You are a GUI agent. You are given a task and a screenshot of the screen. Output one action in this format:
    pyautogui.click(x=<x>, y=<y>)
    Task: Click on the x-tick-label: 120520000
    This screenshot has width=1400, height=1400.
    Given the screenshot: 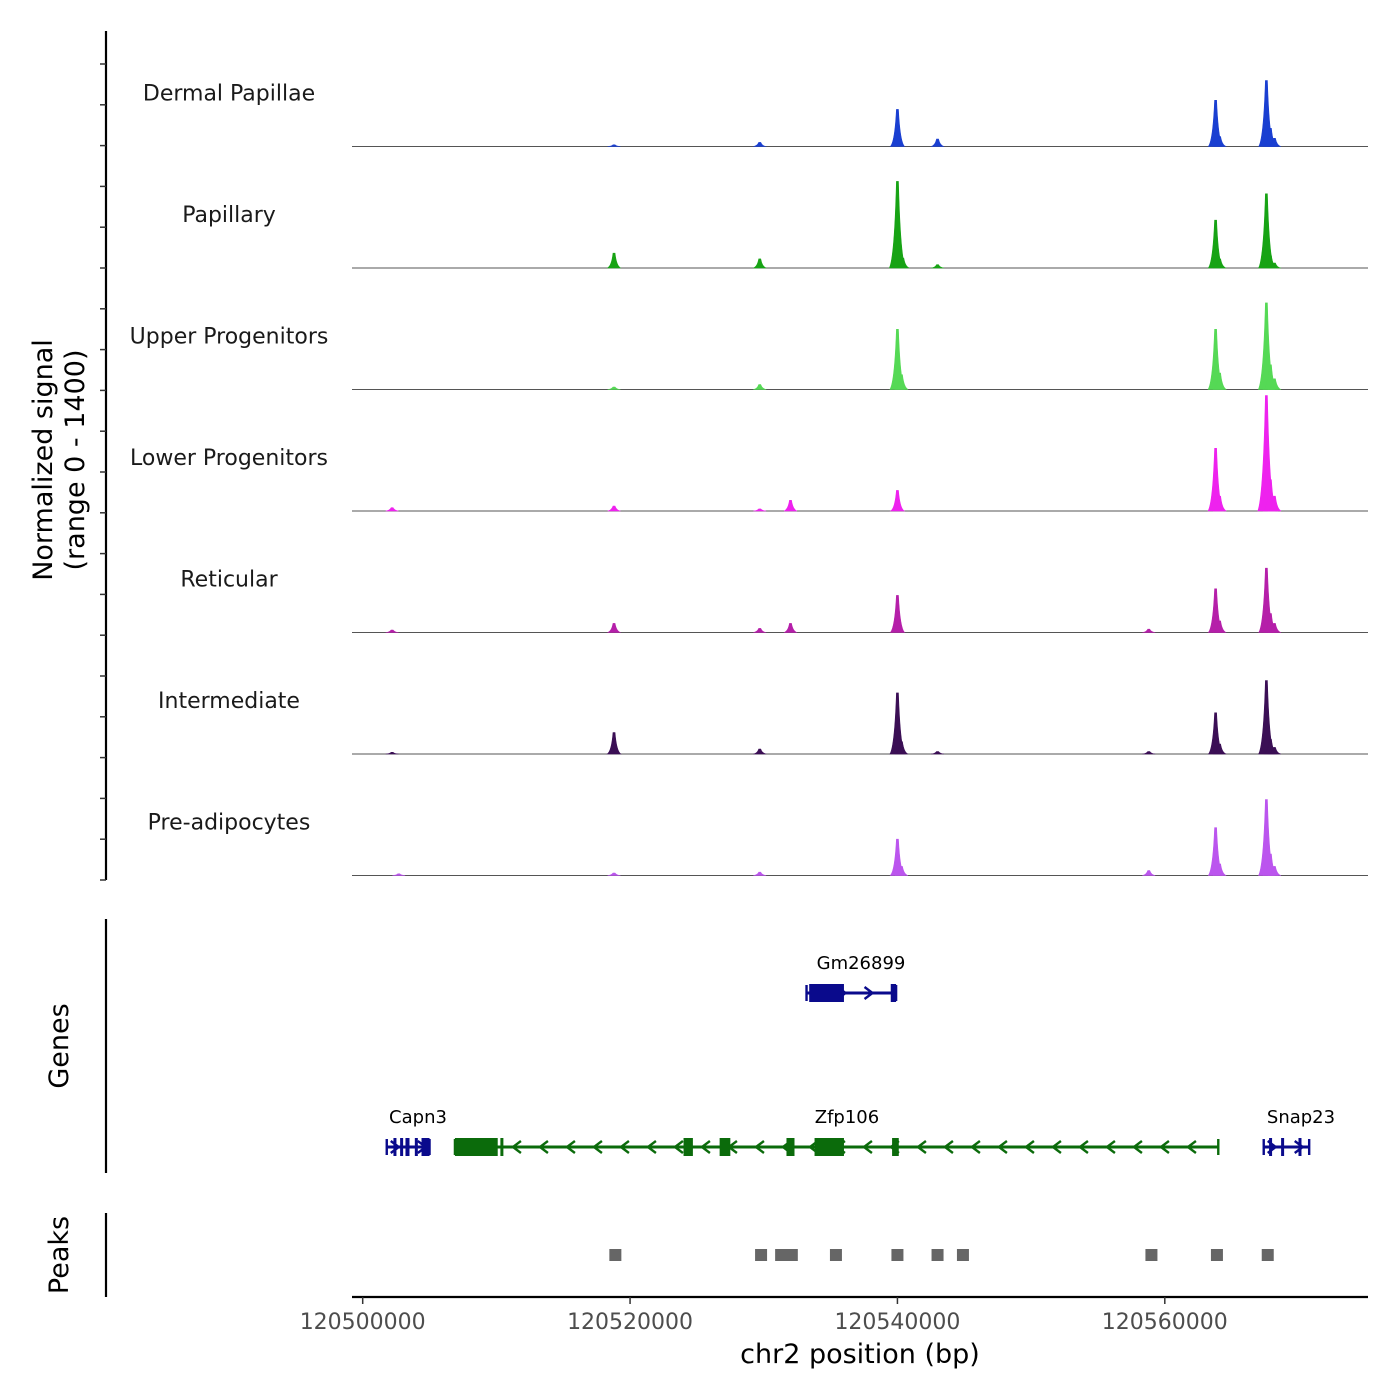 What is the action you would take?
    pyautogui.click(x=630, y=1322)
    